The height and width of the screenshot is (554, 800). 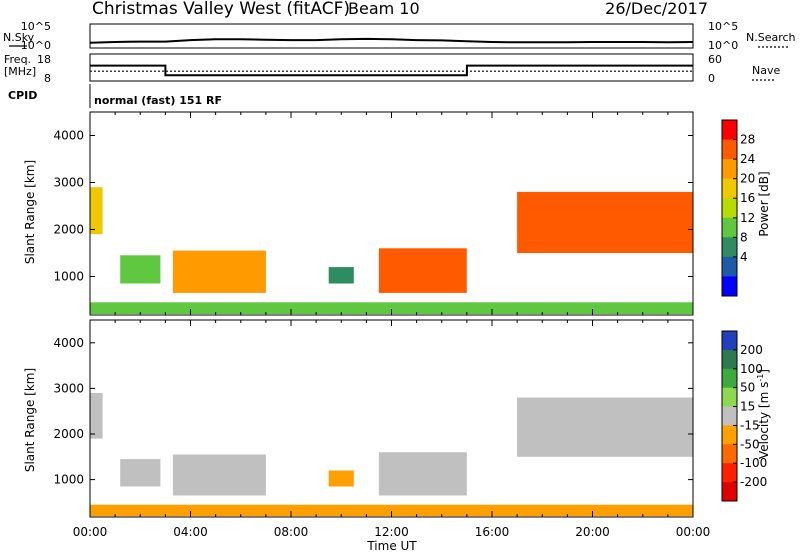 I want to click on freq-tick-bottom: 8, so click(x=47, y=78).